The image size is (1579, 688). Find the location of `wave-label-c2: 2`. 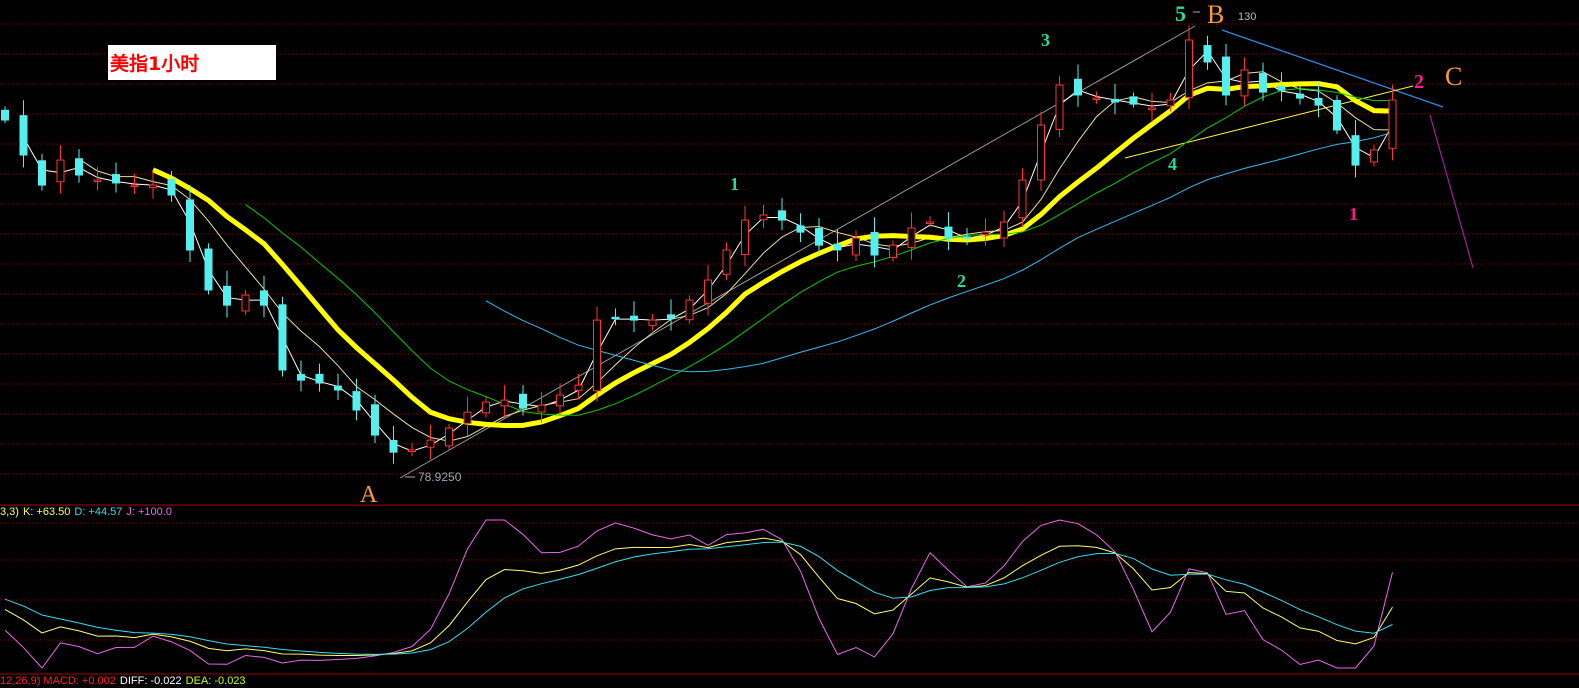

wave-label-c2: 2 is located at coordinates (1419, 82).